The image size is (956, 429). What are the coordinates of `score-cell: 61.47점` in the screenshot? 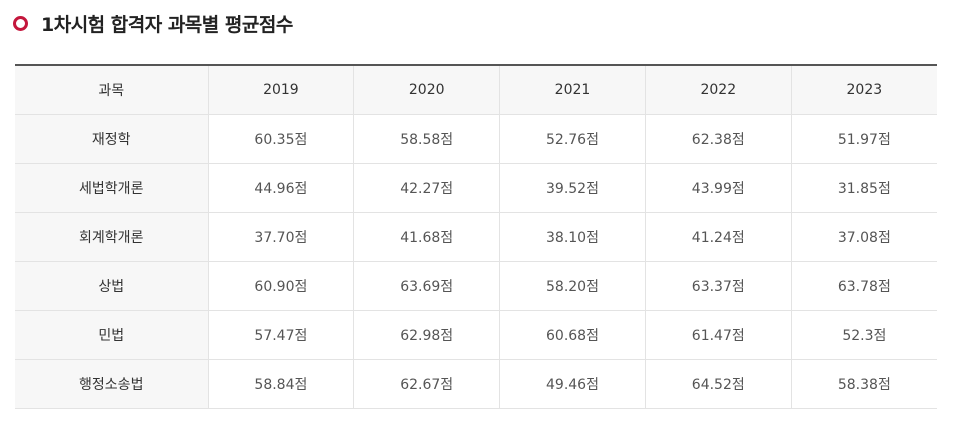 It's located at (718, 335).